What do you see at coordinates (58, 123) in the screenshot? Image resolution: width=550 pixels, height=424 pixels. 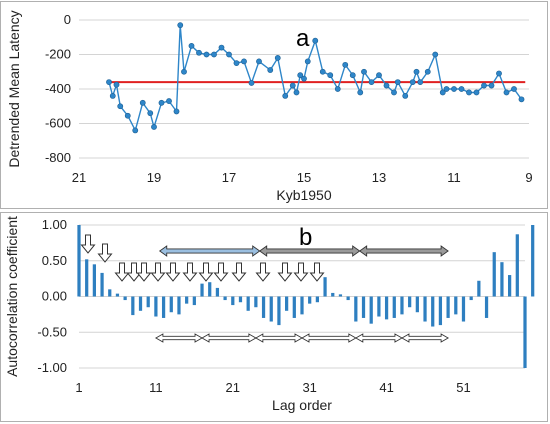 I see `y-tick-label: -600` at bounding box center [58, 123].